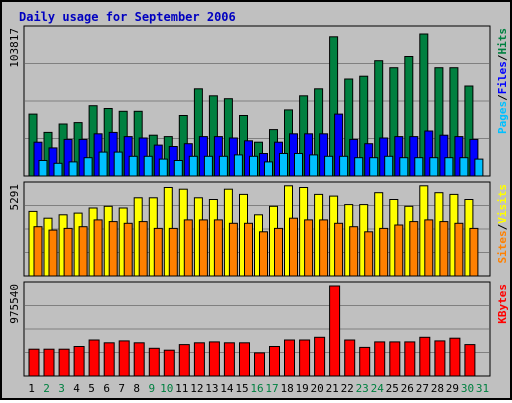 This screenshot has width=512, height=403. Describe the element at coordinates (332, 388) in the screenshot. I see `x-tick-label: 21` at that location.